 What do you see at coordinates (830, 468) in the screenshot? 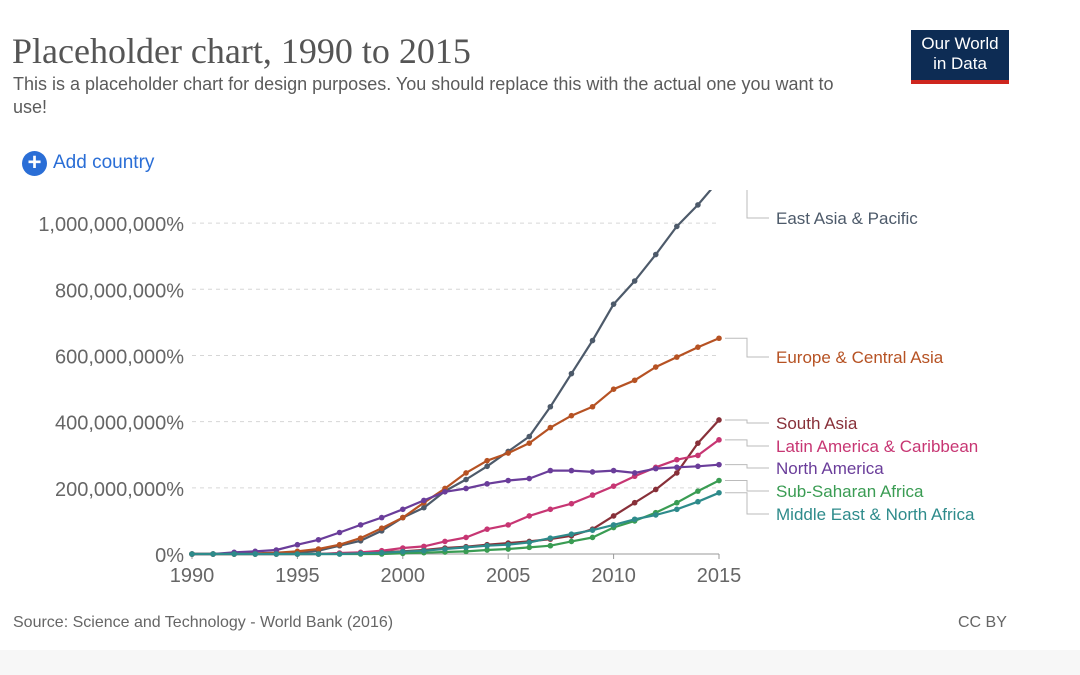
I see `series-label: North America` at bounding box center [830, 468].